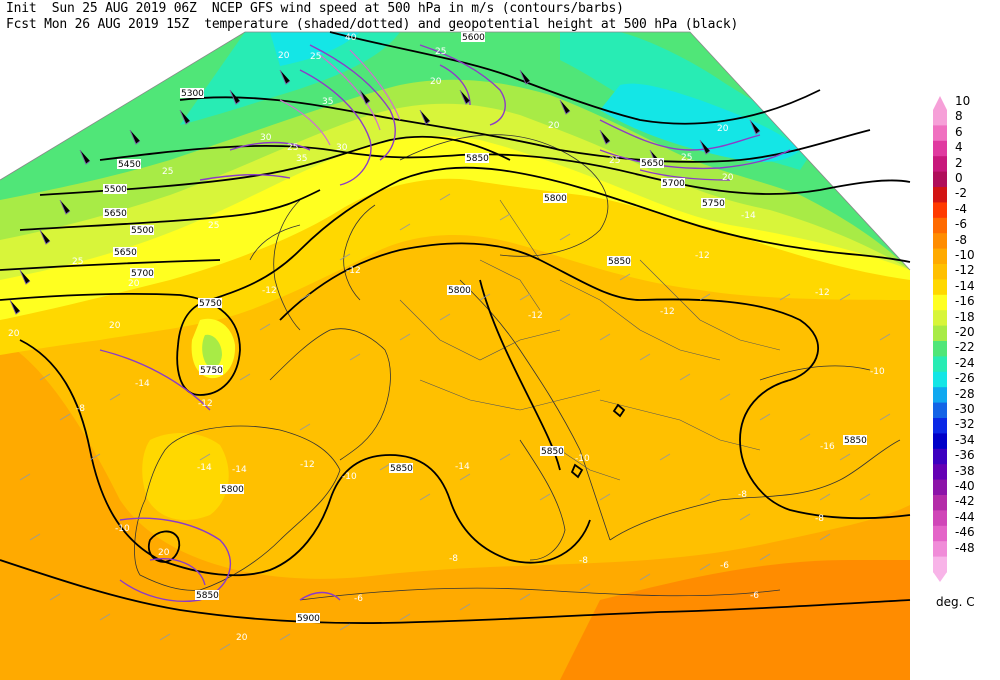 The height and width of the screenshot is (680, 1000). I want to click on height-label: 5500, so click(115, 190).